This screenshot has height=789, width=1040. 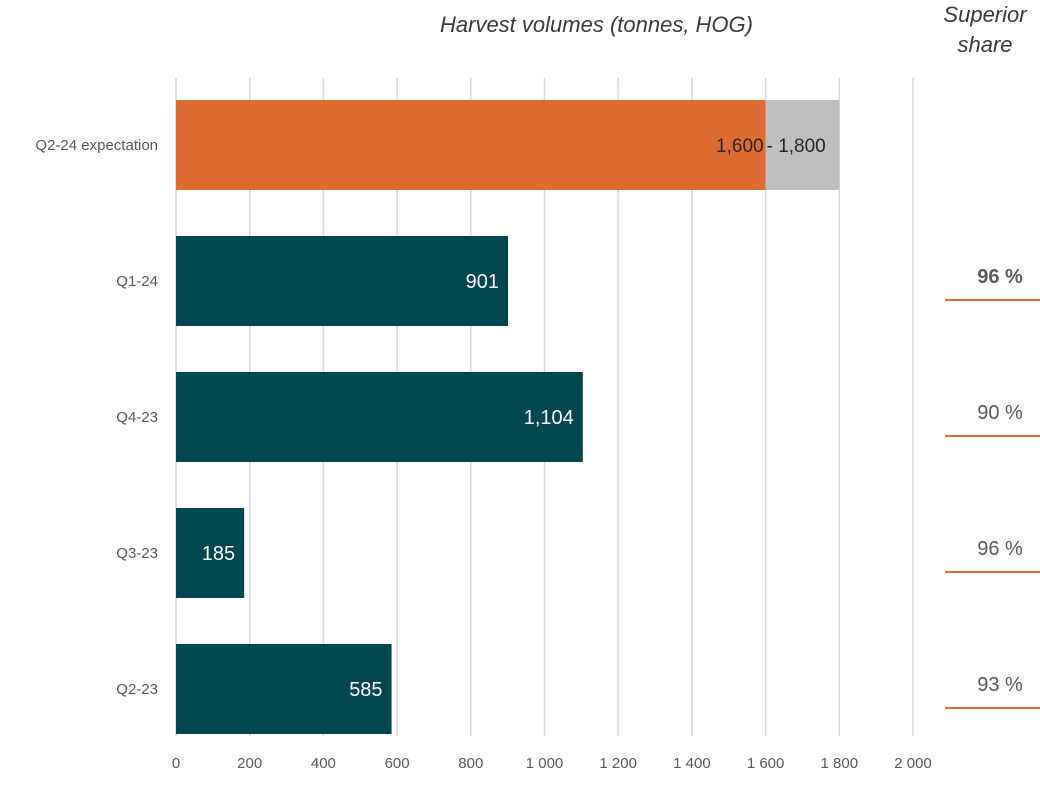 What do you see at coordinates (137, 417) in the screenshot?
I see `category-label: Q4-23` at bounding box center [137, 417].